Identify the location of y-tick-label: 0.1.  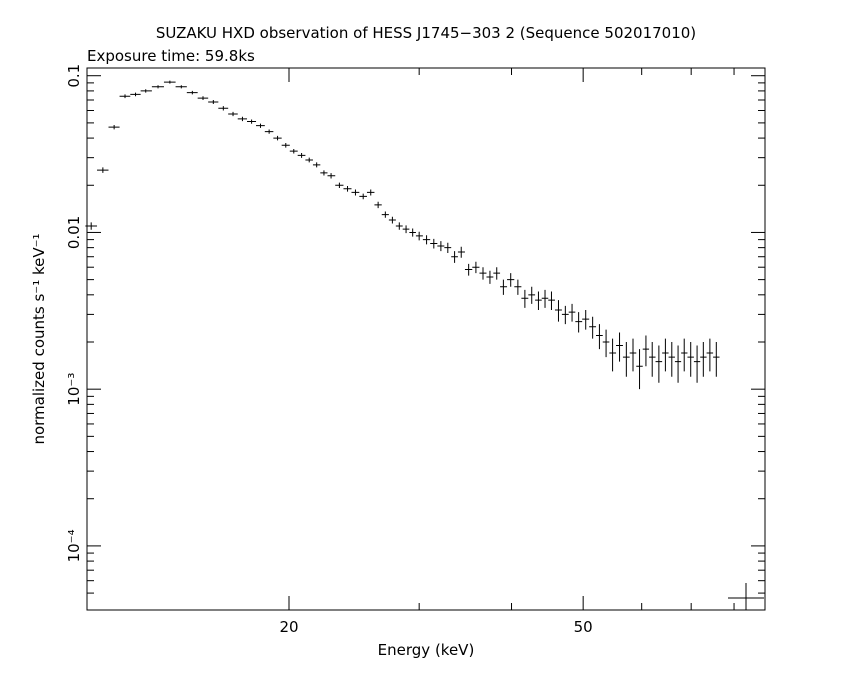
(74, 76).